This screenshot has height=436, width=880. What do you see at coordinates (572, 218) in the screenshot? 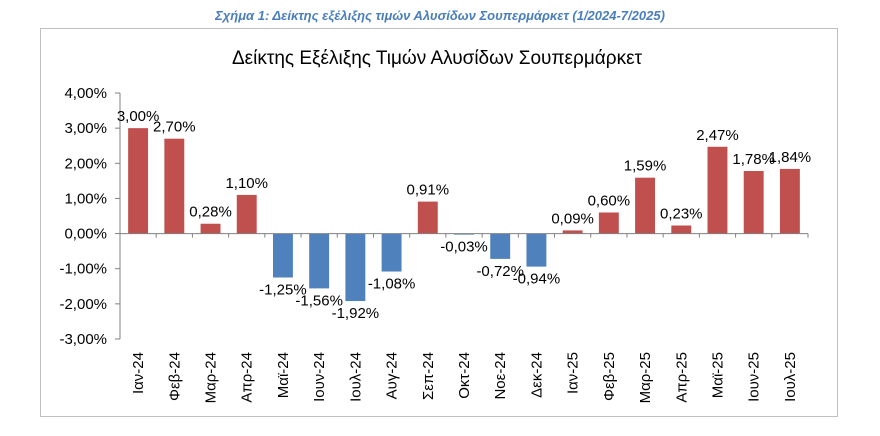
I see `data-label: 0,09%` at bounding box center [572, 218].